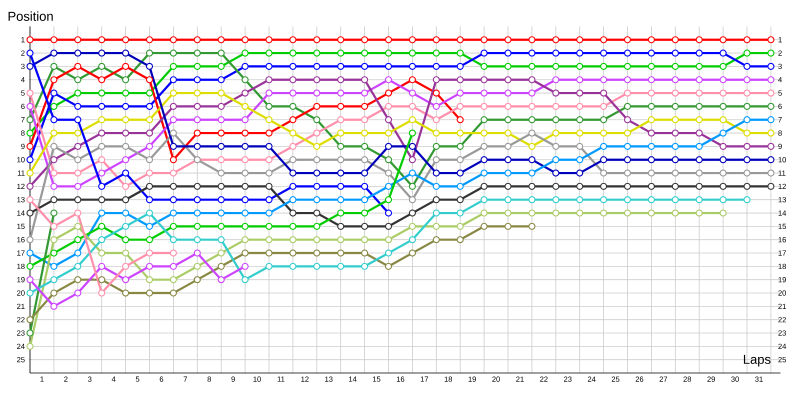 This screenshot has width=800, height=400. I want to click on x-axis-title: Laps, so click(757, 360).